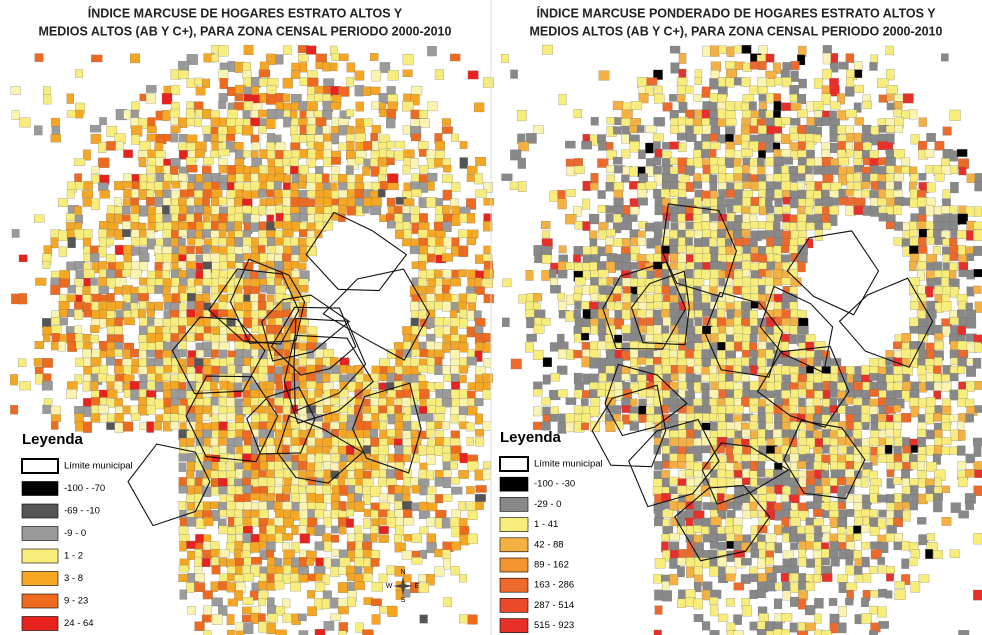  I want to click on compass-label: E, so click(417, 586).